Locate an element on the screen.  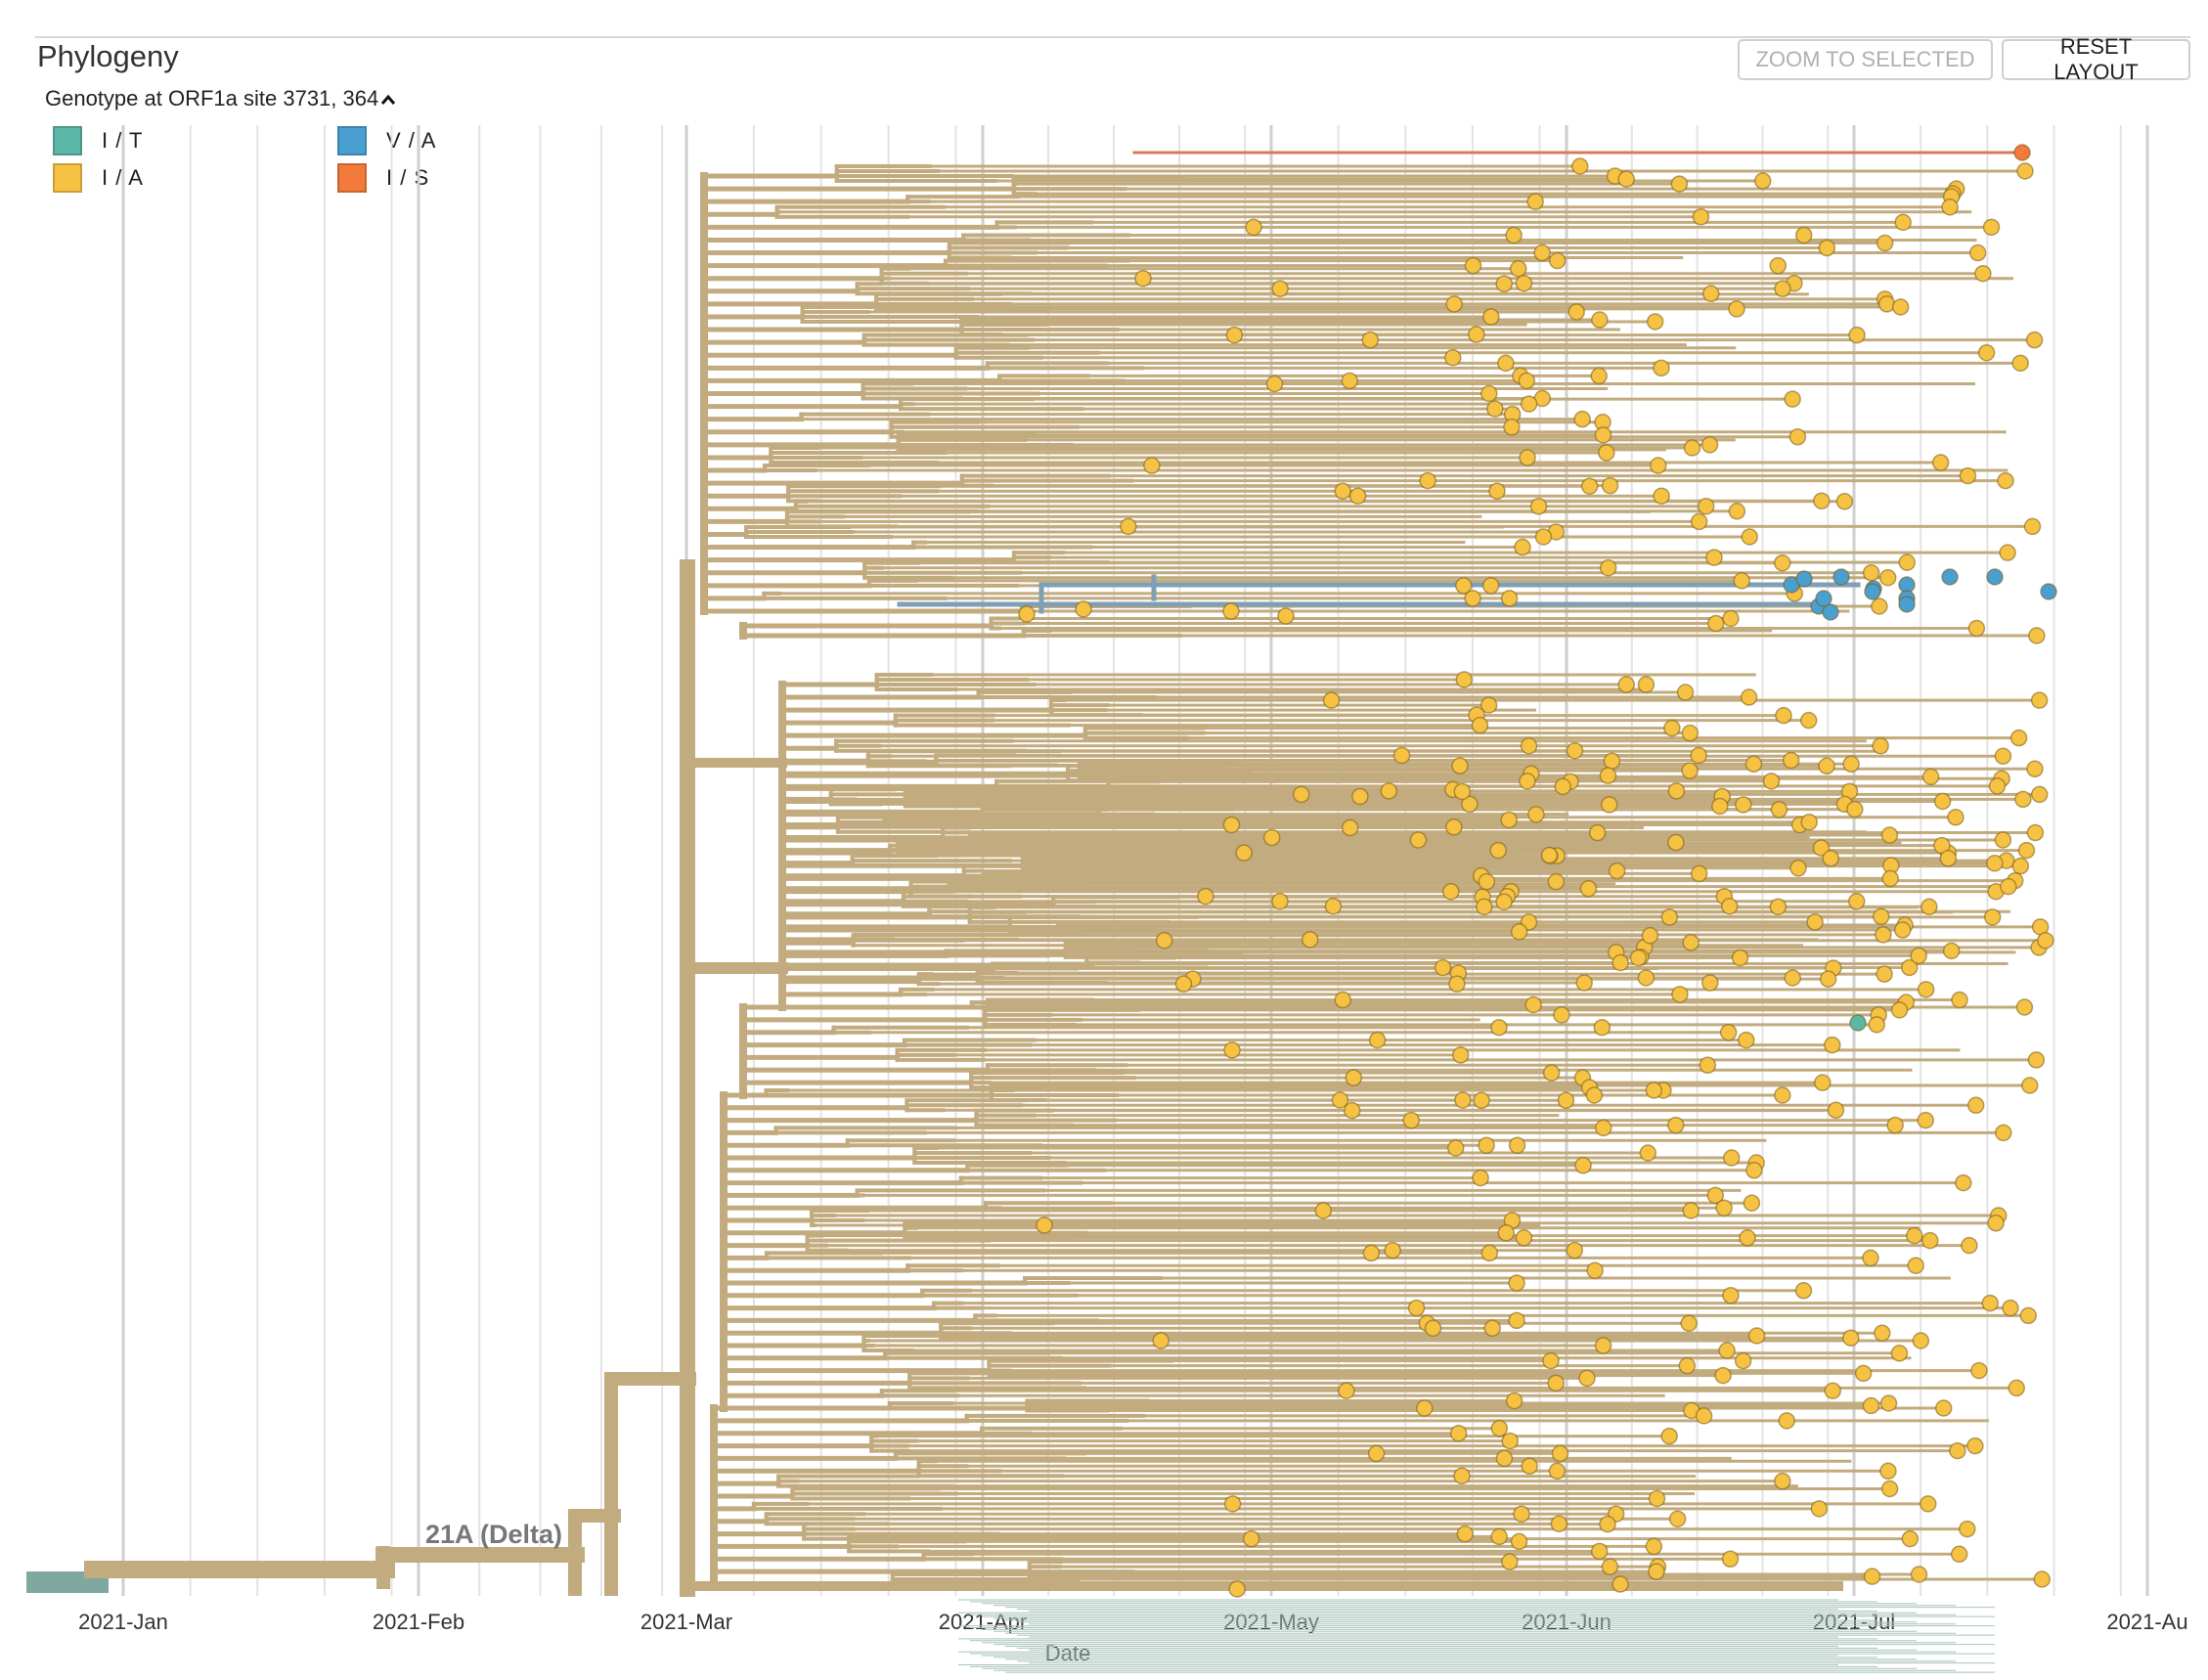
zoom-to-selected-button: ZOOM TO SELECTED is located at coordinates (1865, 59).